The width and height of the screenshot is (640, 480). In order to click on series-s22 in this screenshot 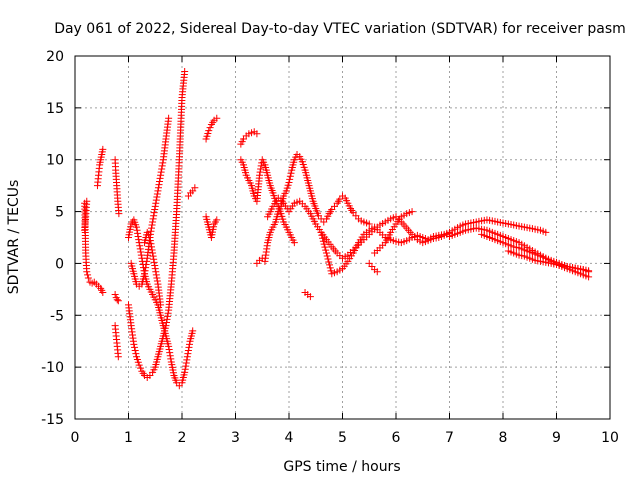, I will do `click(498, 226)`.